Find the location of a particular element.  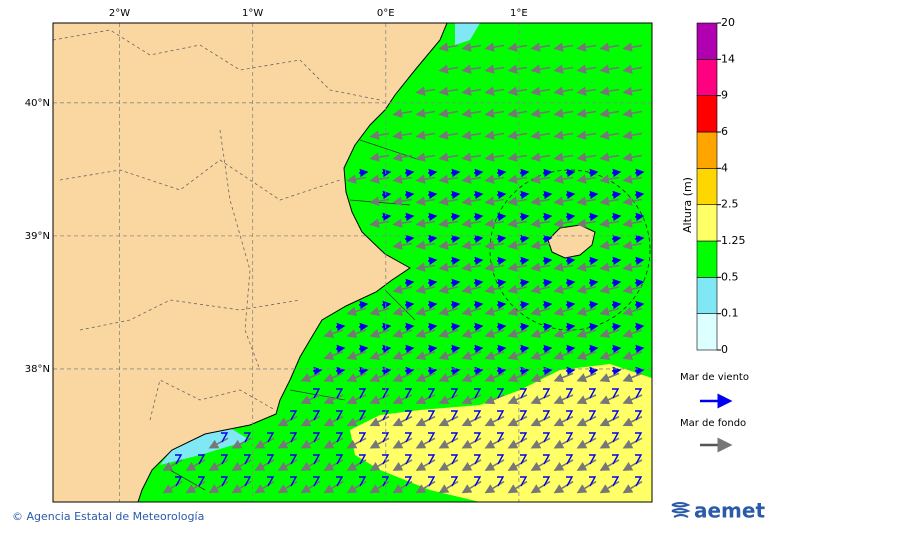

credit: © Agencia Estatal de Meteorología is located at coordinates (108, 516).